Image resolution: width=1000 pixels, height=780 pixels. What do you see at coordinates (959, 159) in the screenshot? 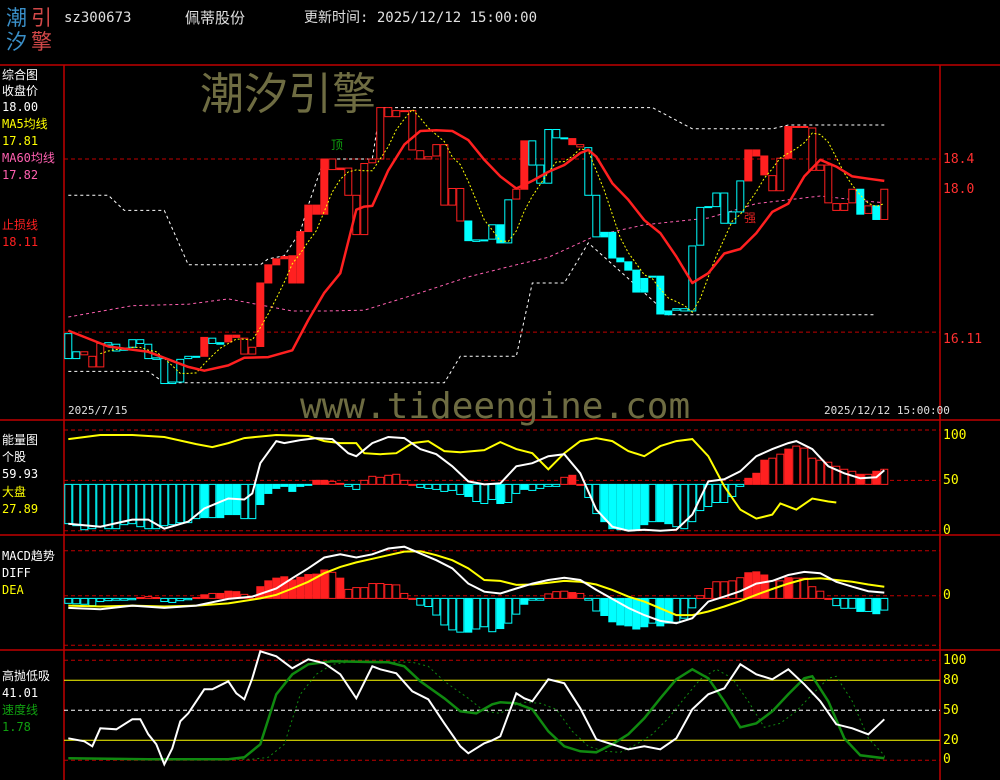
I see `price-axis-label: 18.4` at bounding box center [959, 159].